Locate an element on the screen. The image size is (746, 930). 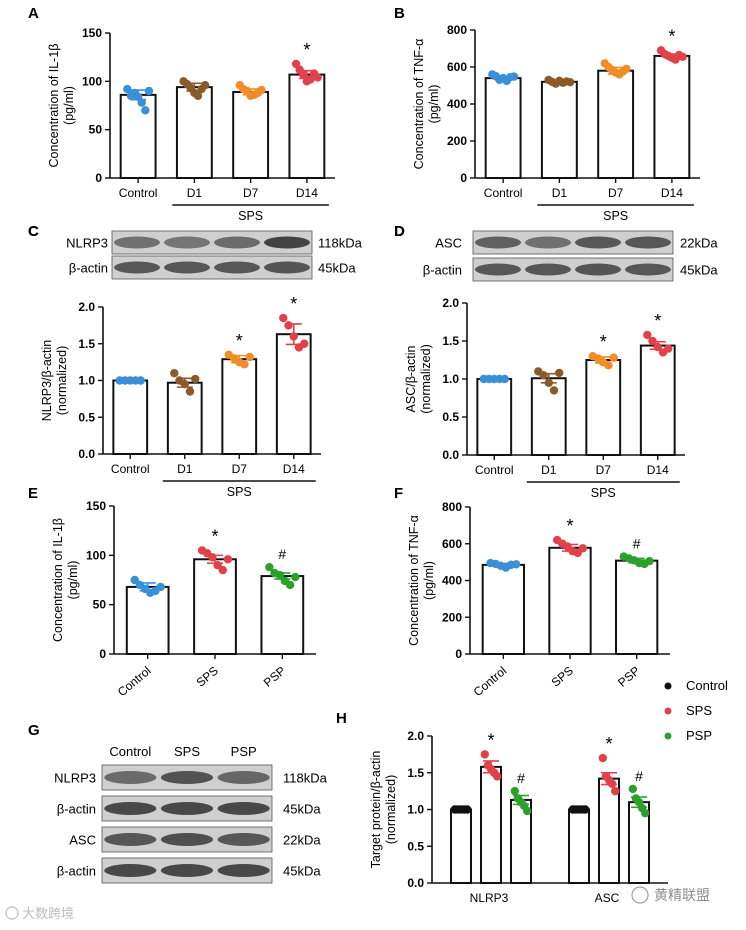
western-blot-c: C NLRP3 118kDa β-actin 45kDa is located at coordinates (195, 251).